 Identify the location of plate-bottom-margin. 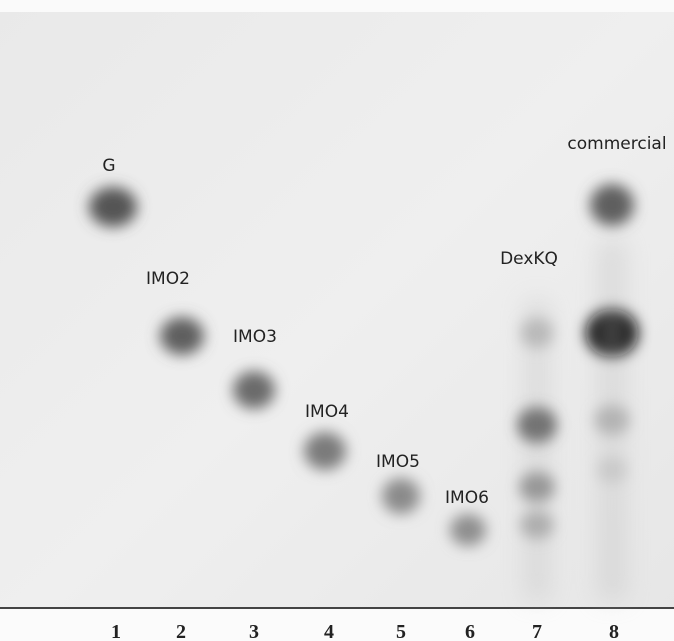
(337, 624).